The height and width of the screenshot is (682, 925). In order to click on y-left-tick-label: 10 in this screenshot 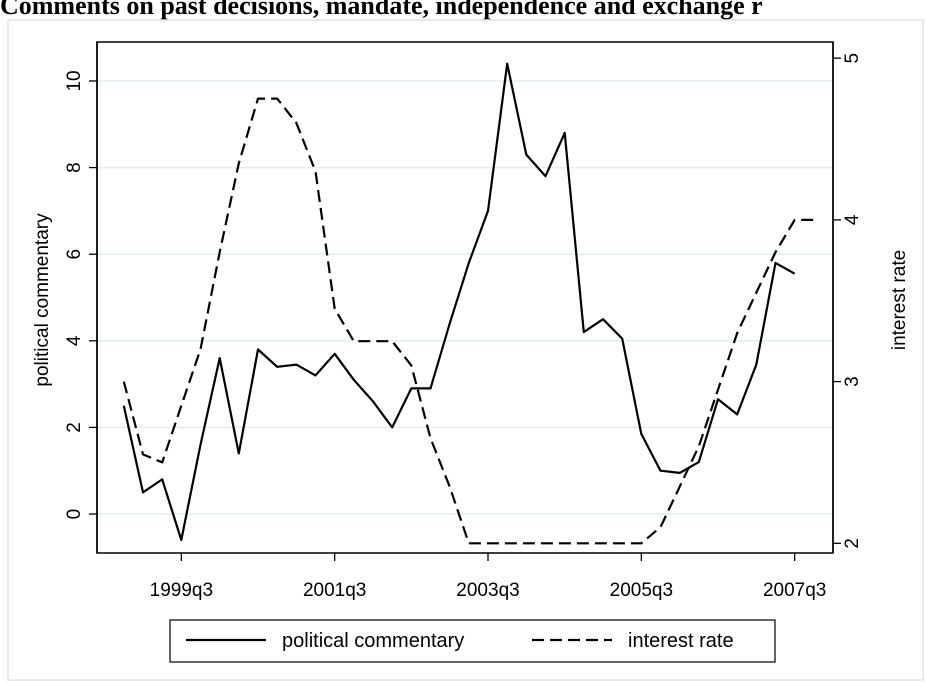, I will do `click(74, 80)`.